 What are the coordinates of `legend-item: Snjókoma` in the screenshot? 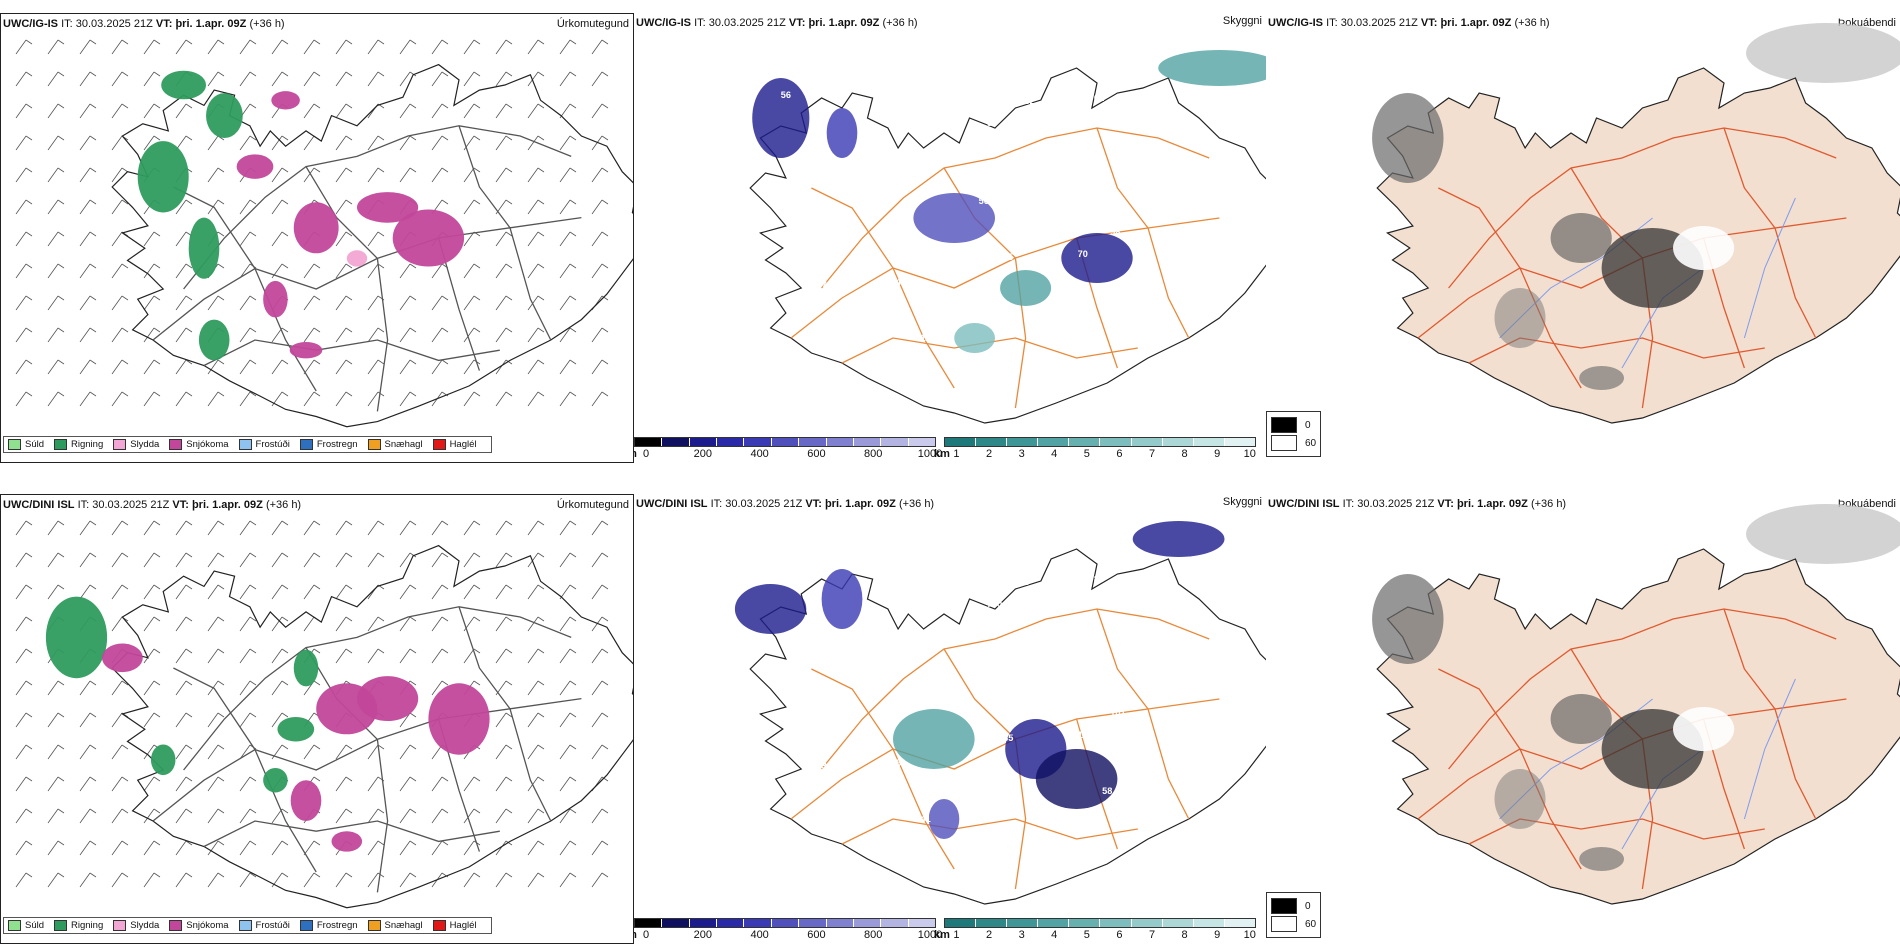 It's located at (199, 444).